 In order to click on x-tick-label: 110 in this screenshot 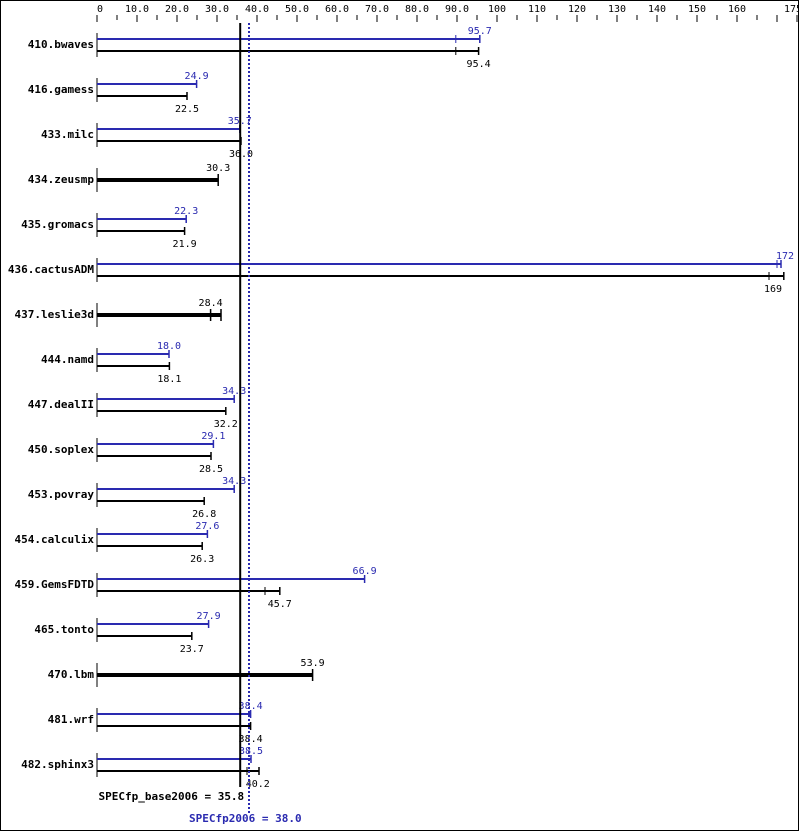, I will do `click(537, 9)`.